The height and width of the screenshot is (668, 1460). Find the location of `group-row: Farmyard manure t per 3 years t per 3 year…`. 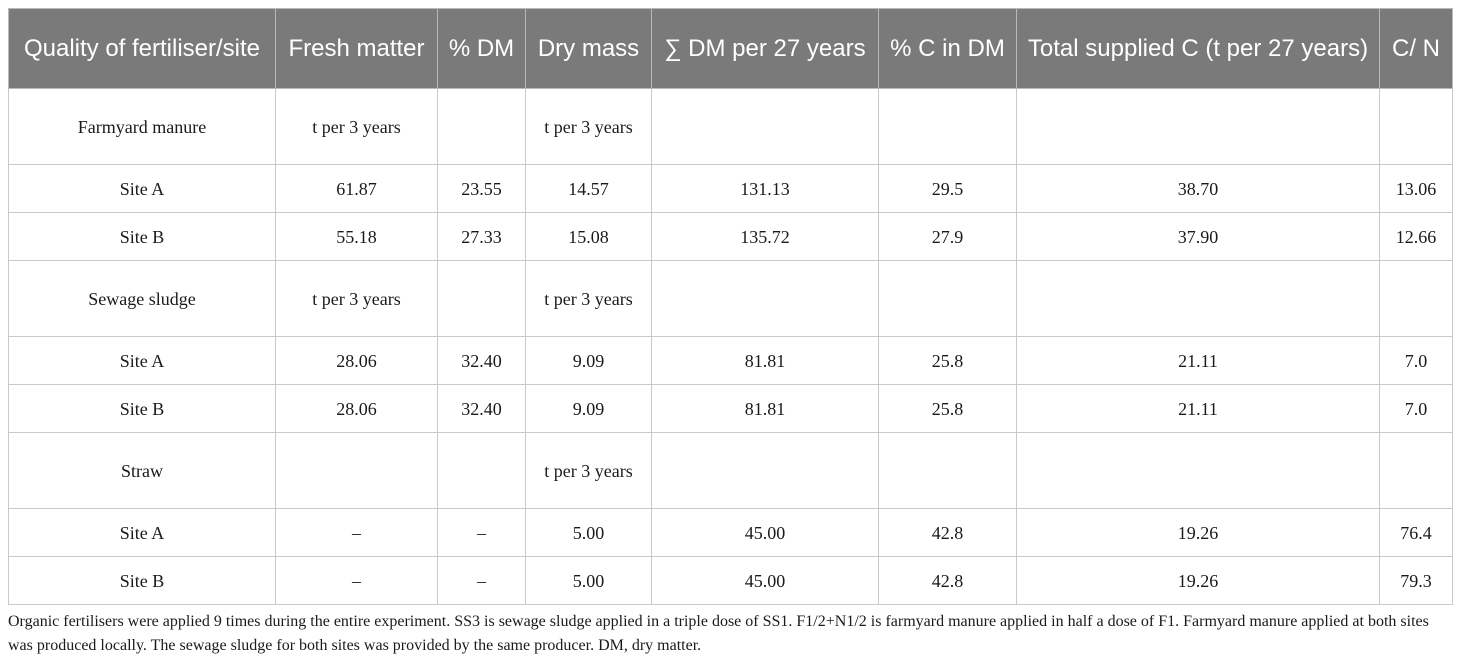

group-row: Farmyard manure t per 3 years t per 3 year… is located at coordinates (730, 126).